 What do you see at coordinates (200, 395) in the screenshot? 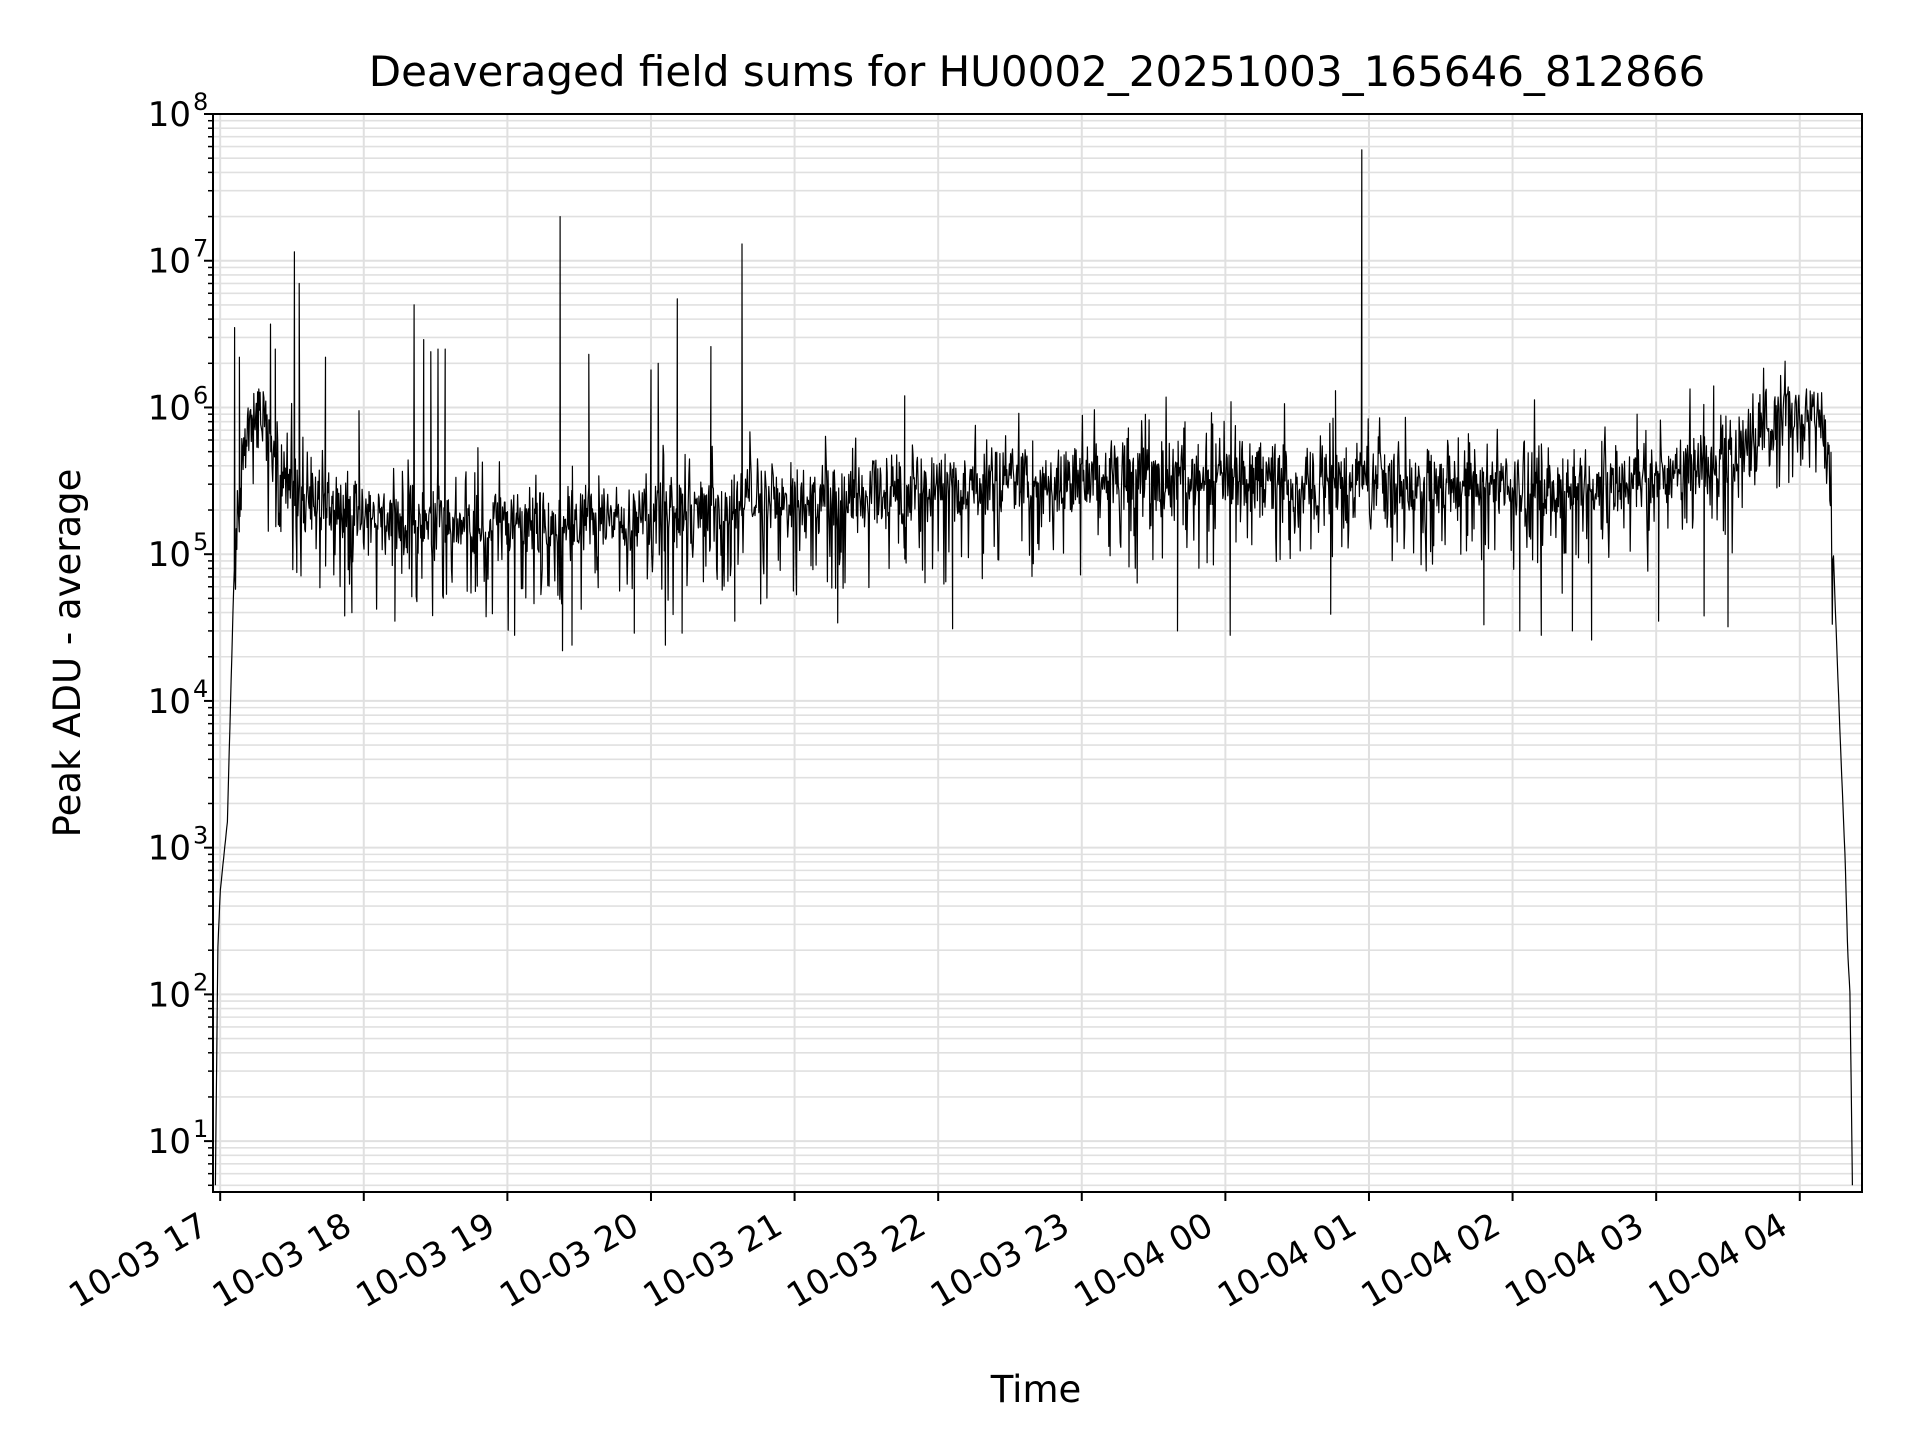
I see `y-tick-exponent: 6` at bounding box center [200, 395].